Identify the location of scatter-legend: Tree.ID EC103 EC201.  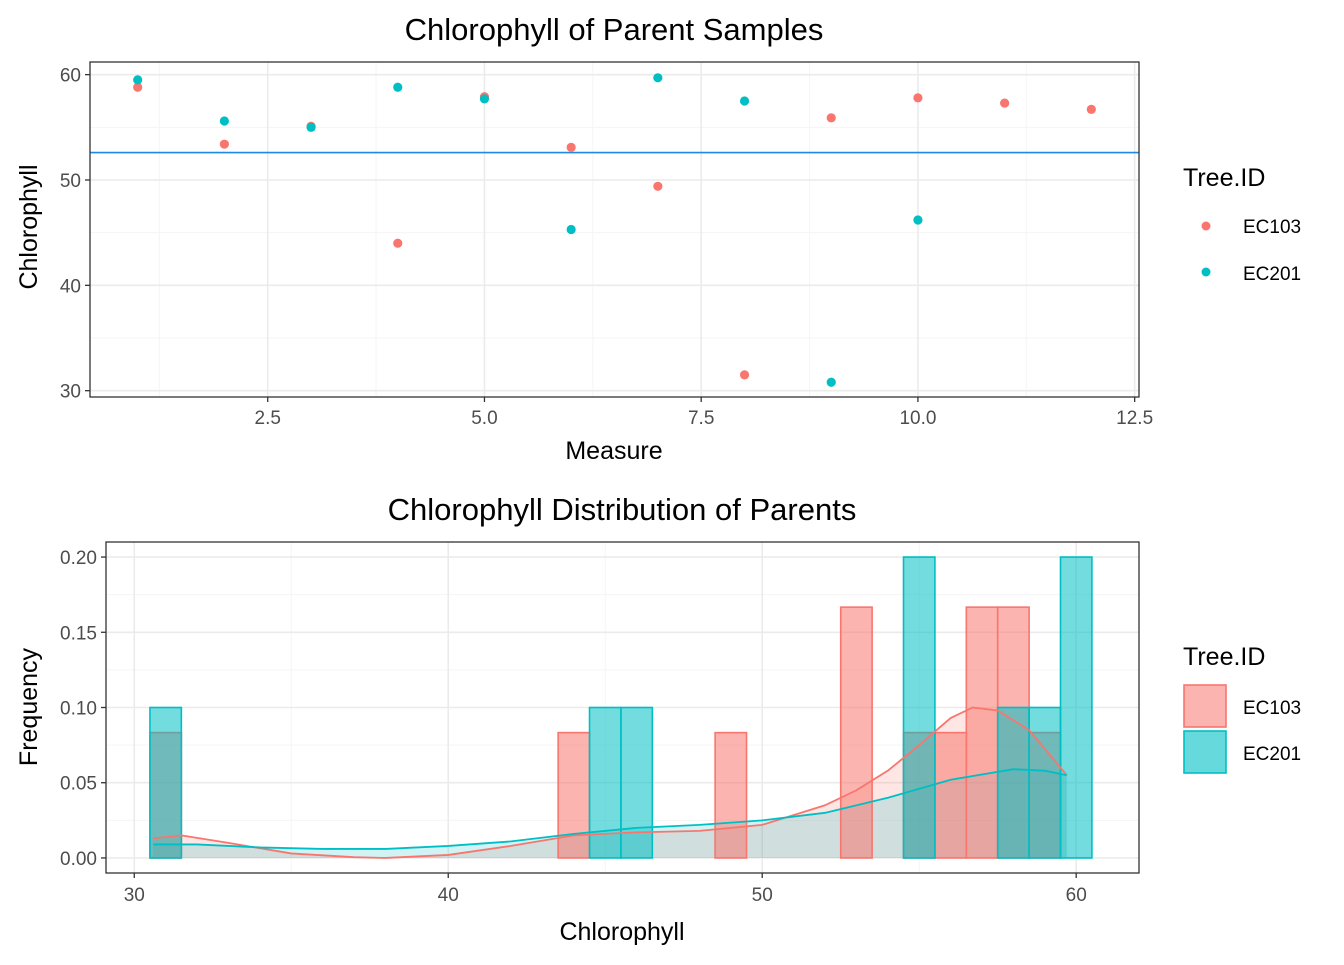
(1242, 224).